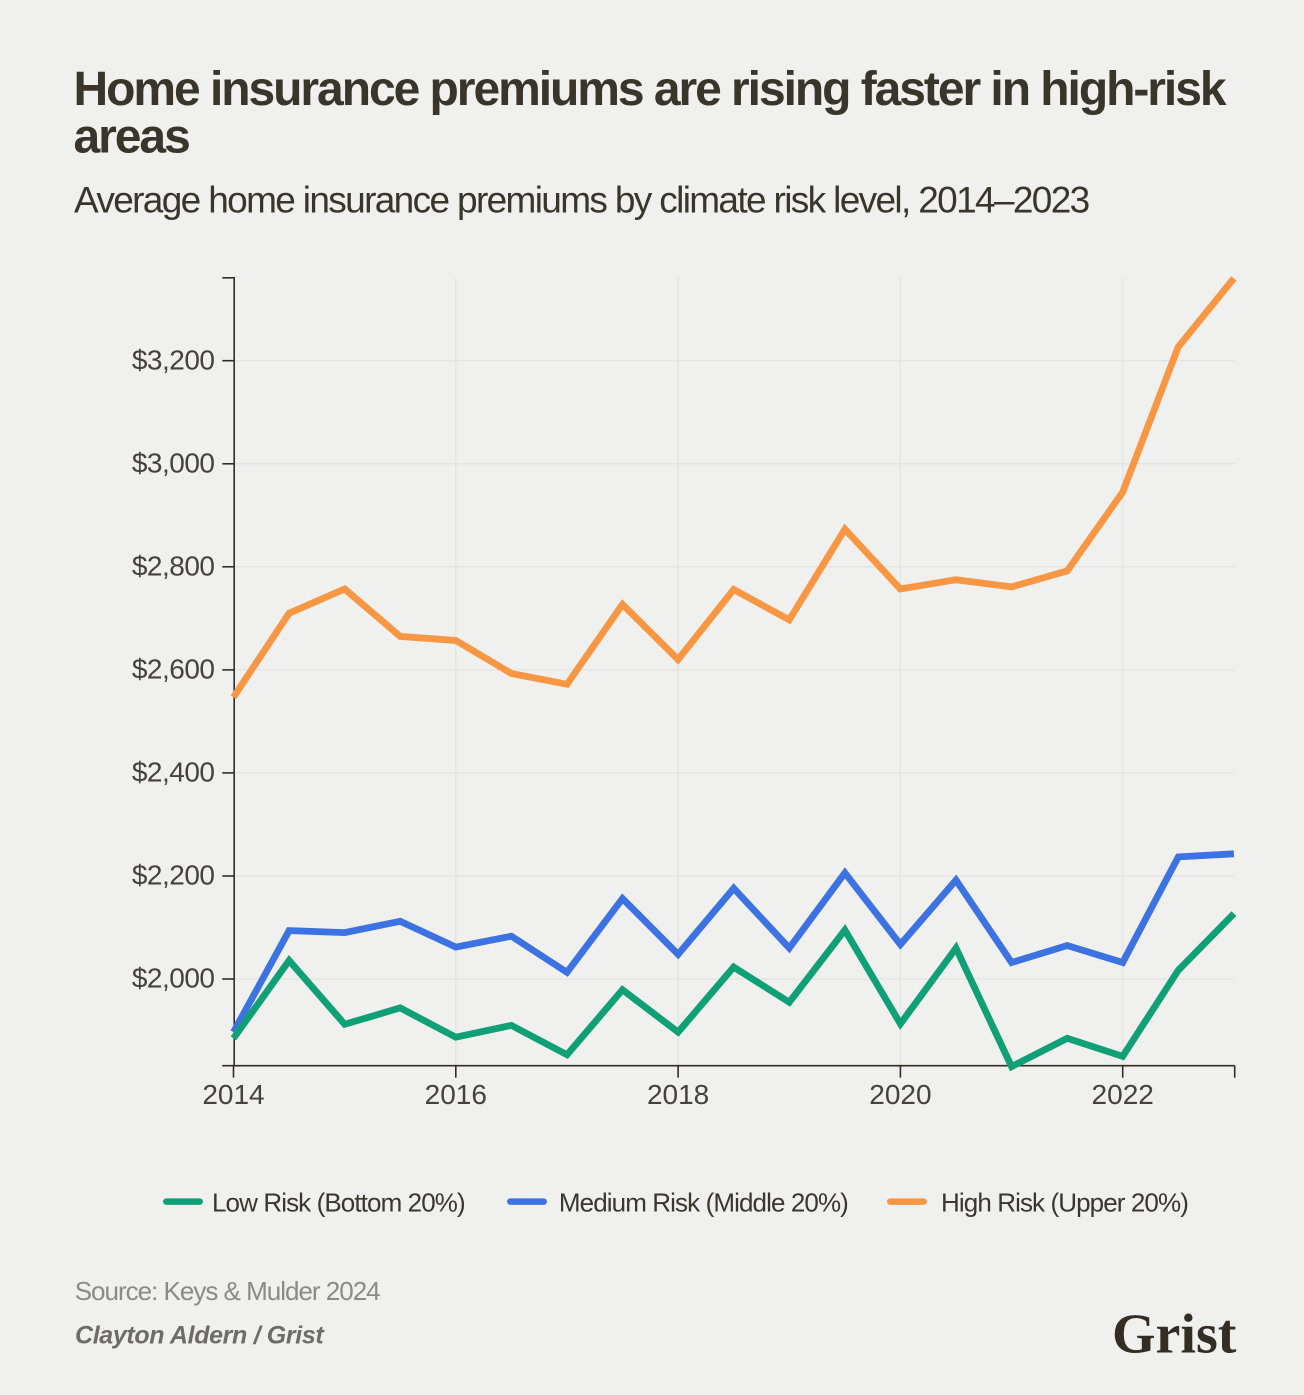 The image size is (1304, 1395). Describe the element at coordinates (173, 978) in the screenshot. I see `svg-text: $2,000` at that location.